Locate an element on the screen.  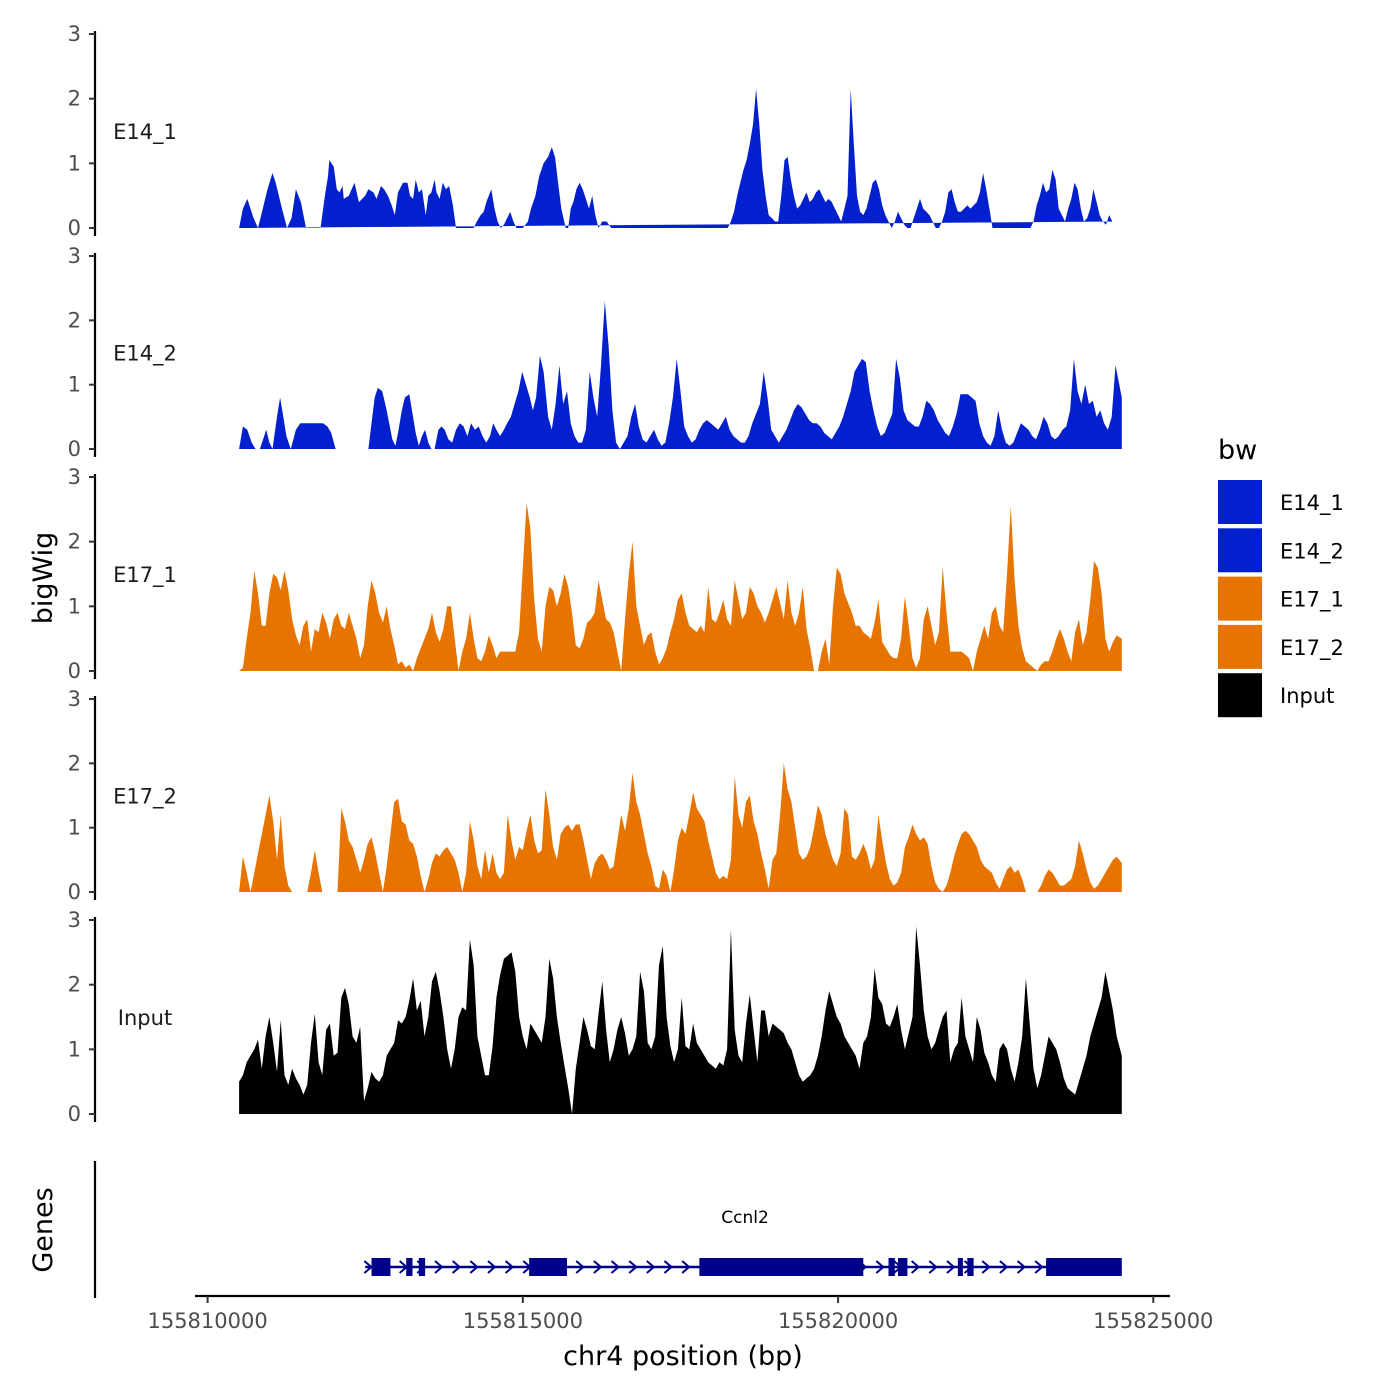
track-e14-1: 0 1 2 3 E14_1 is located at coordinates (590, 131).